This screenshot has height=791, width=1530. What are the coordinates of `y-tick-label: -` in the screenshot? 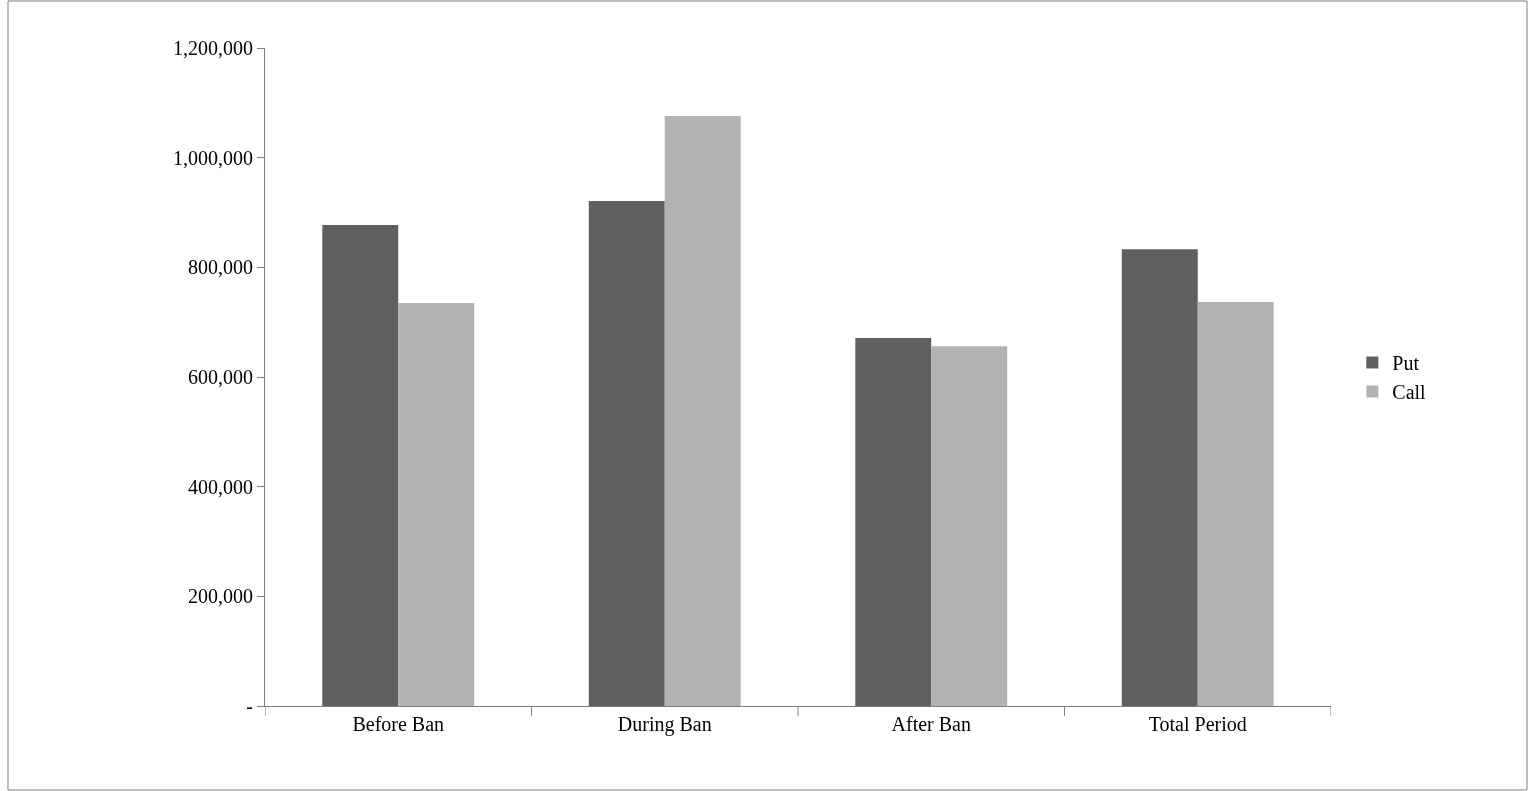 It's located at (249, 706).